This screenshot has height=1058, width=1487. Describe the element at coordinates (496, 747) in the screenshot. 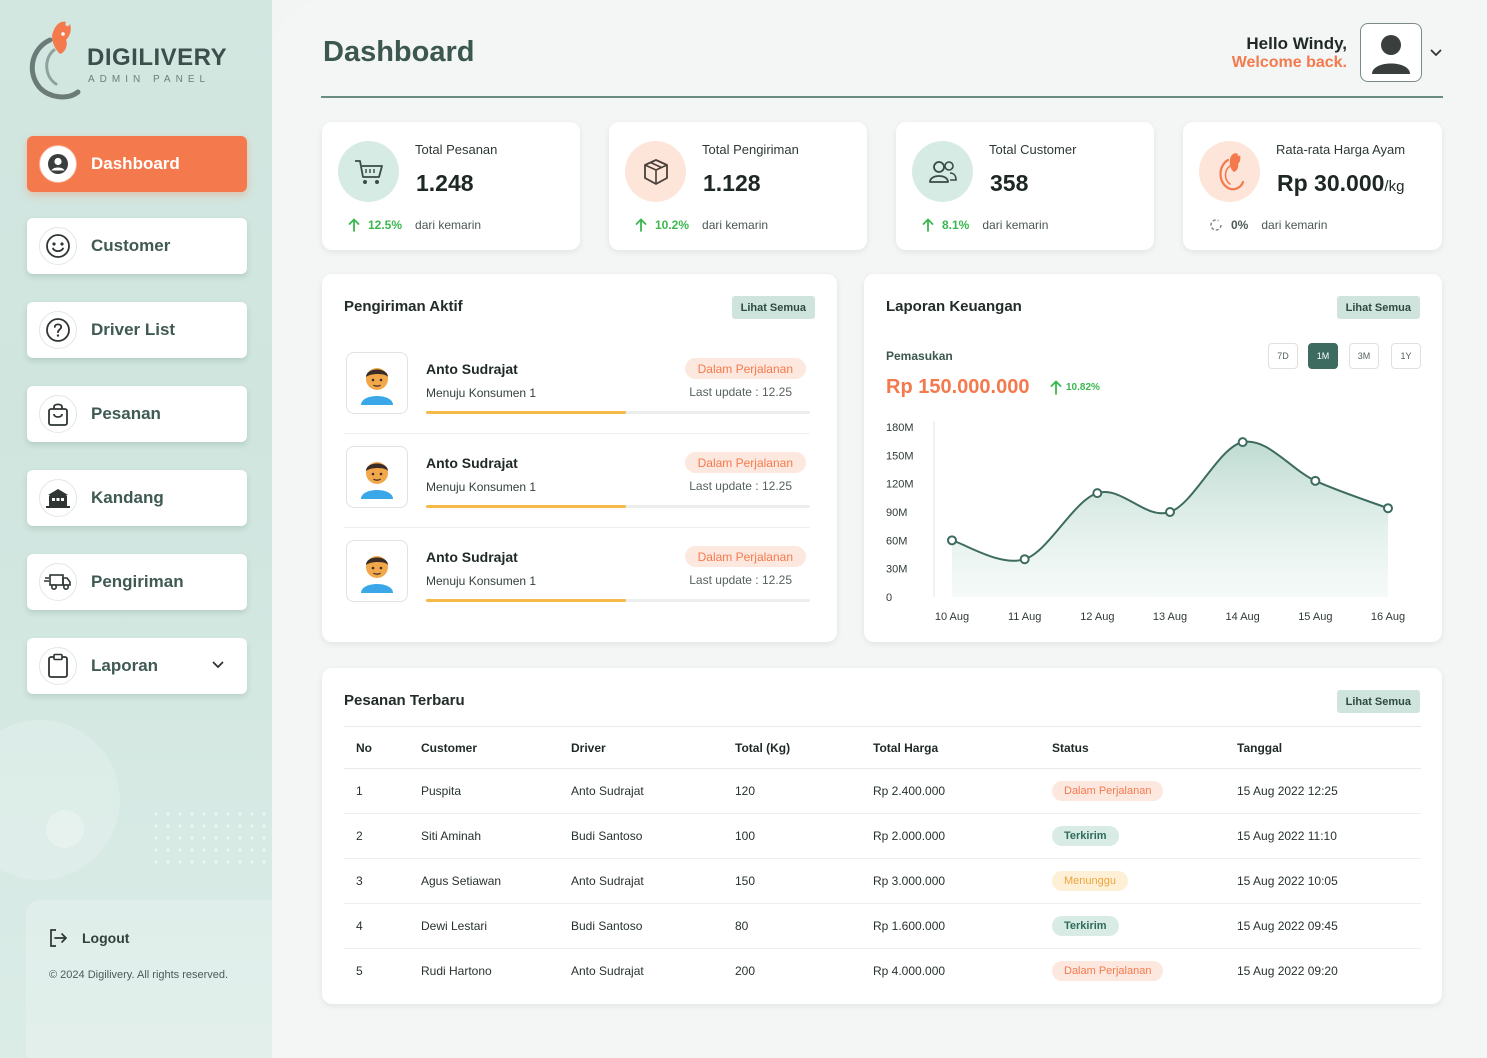

I see `column-header-customer: Customer` at that location.